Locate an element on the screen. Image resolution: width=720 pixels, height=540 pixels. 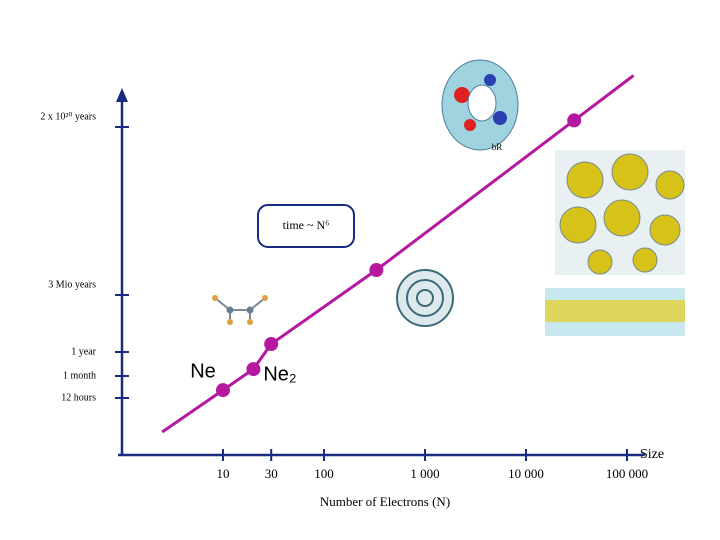
y-tick-label: 12 hours is located at coordinates (78, 397).